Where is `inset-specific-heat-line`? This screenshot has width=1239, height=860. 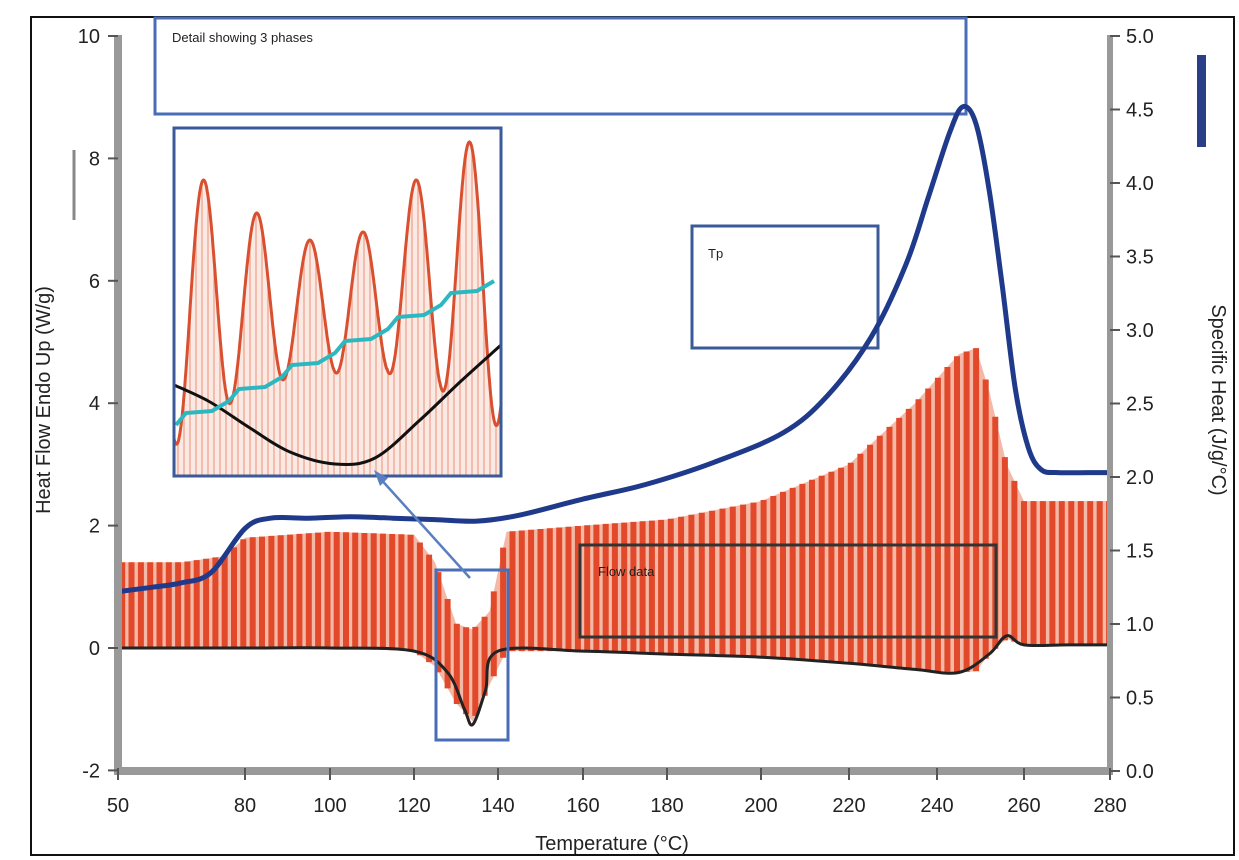
inset-specific-heat-line is located at coordinates (335, 353).